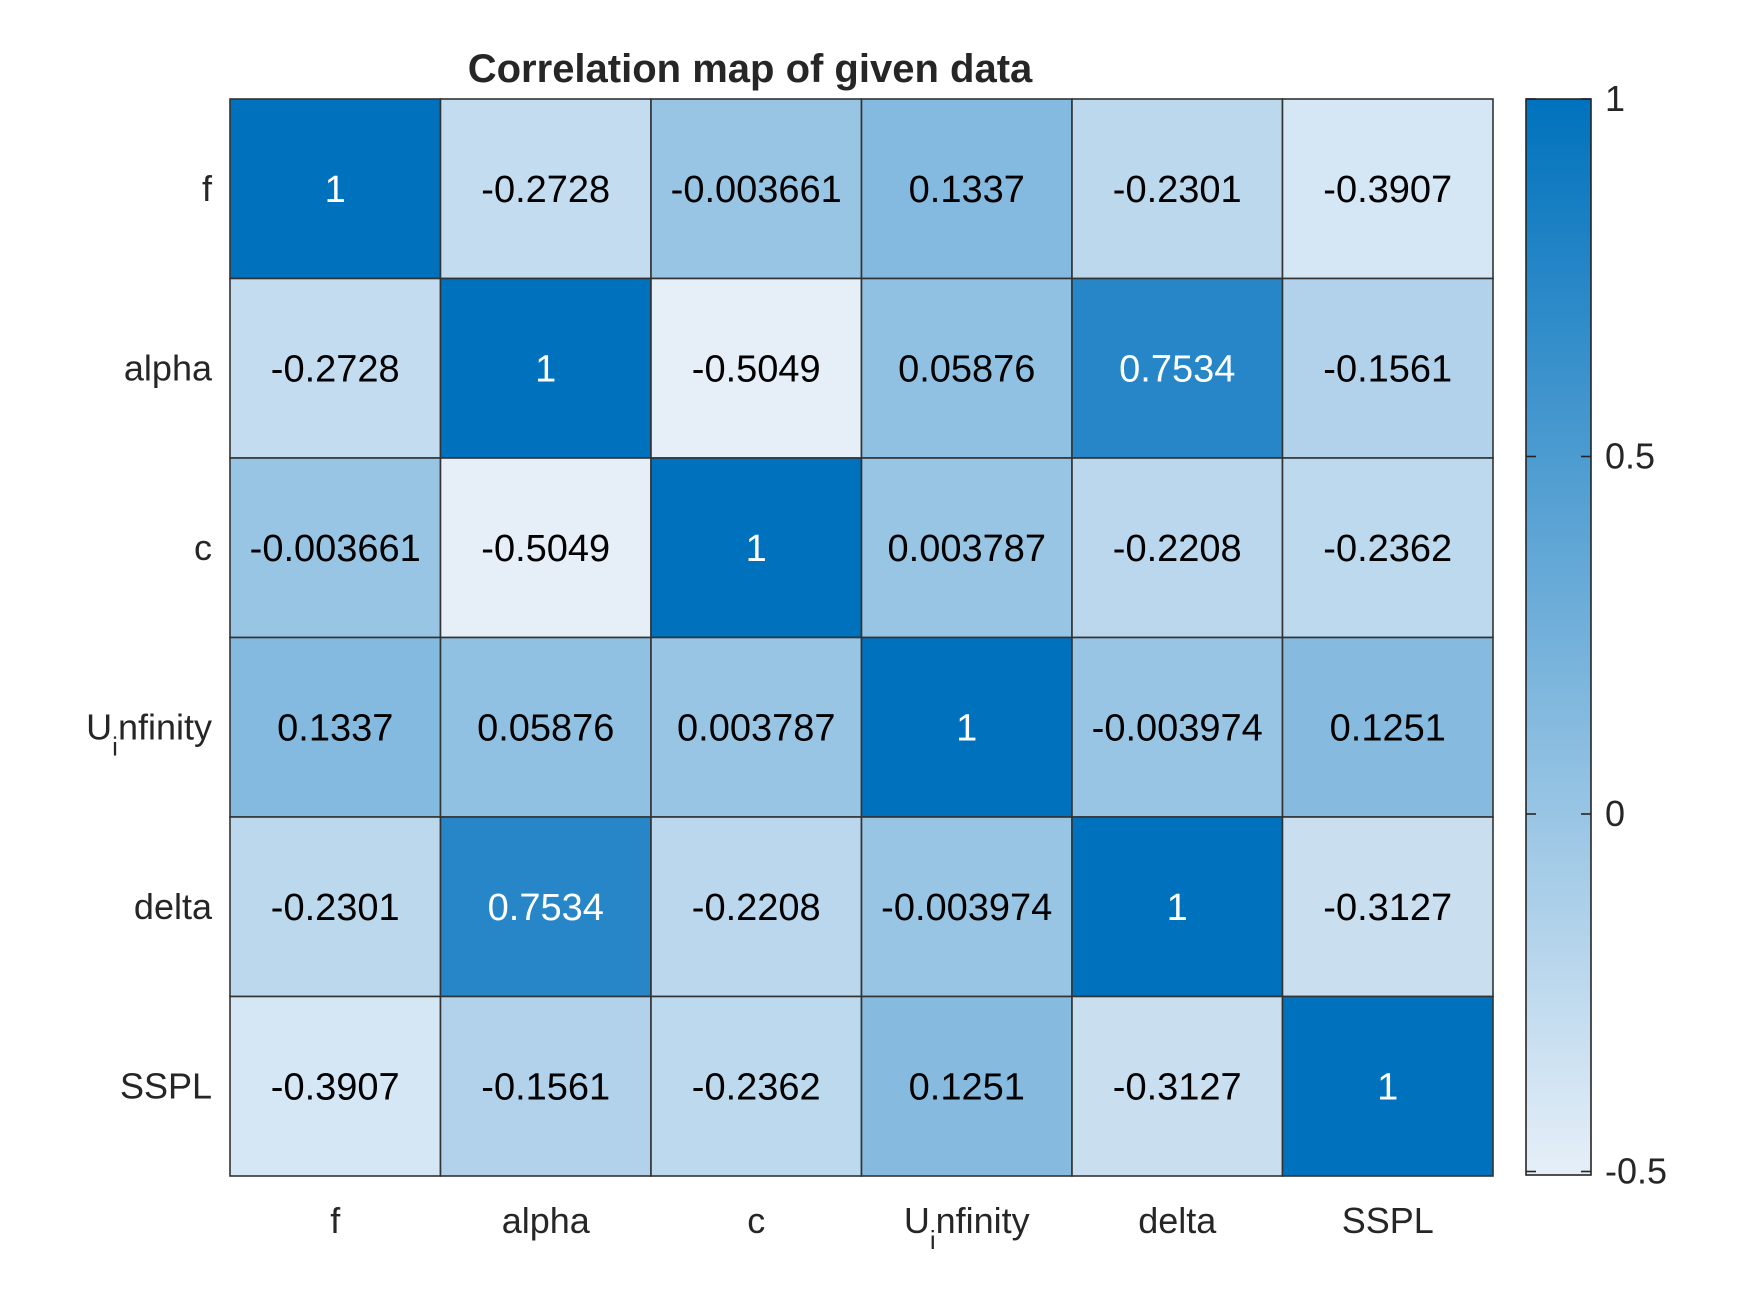  I want to click on x-tick-label: Uinfinity, so click(967, 1227).